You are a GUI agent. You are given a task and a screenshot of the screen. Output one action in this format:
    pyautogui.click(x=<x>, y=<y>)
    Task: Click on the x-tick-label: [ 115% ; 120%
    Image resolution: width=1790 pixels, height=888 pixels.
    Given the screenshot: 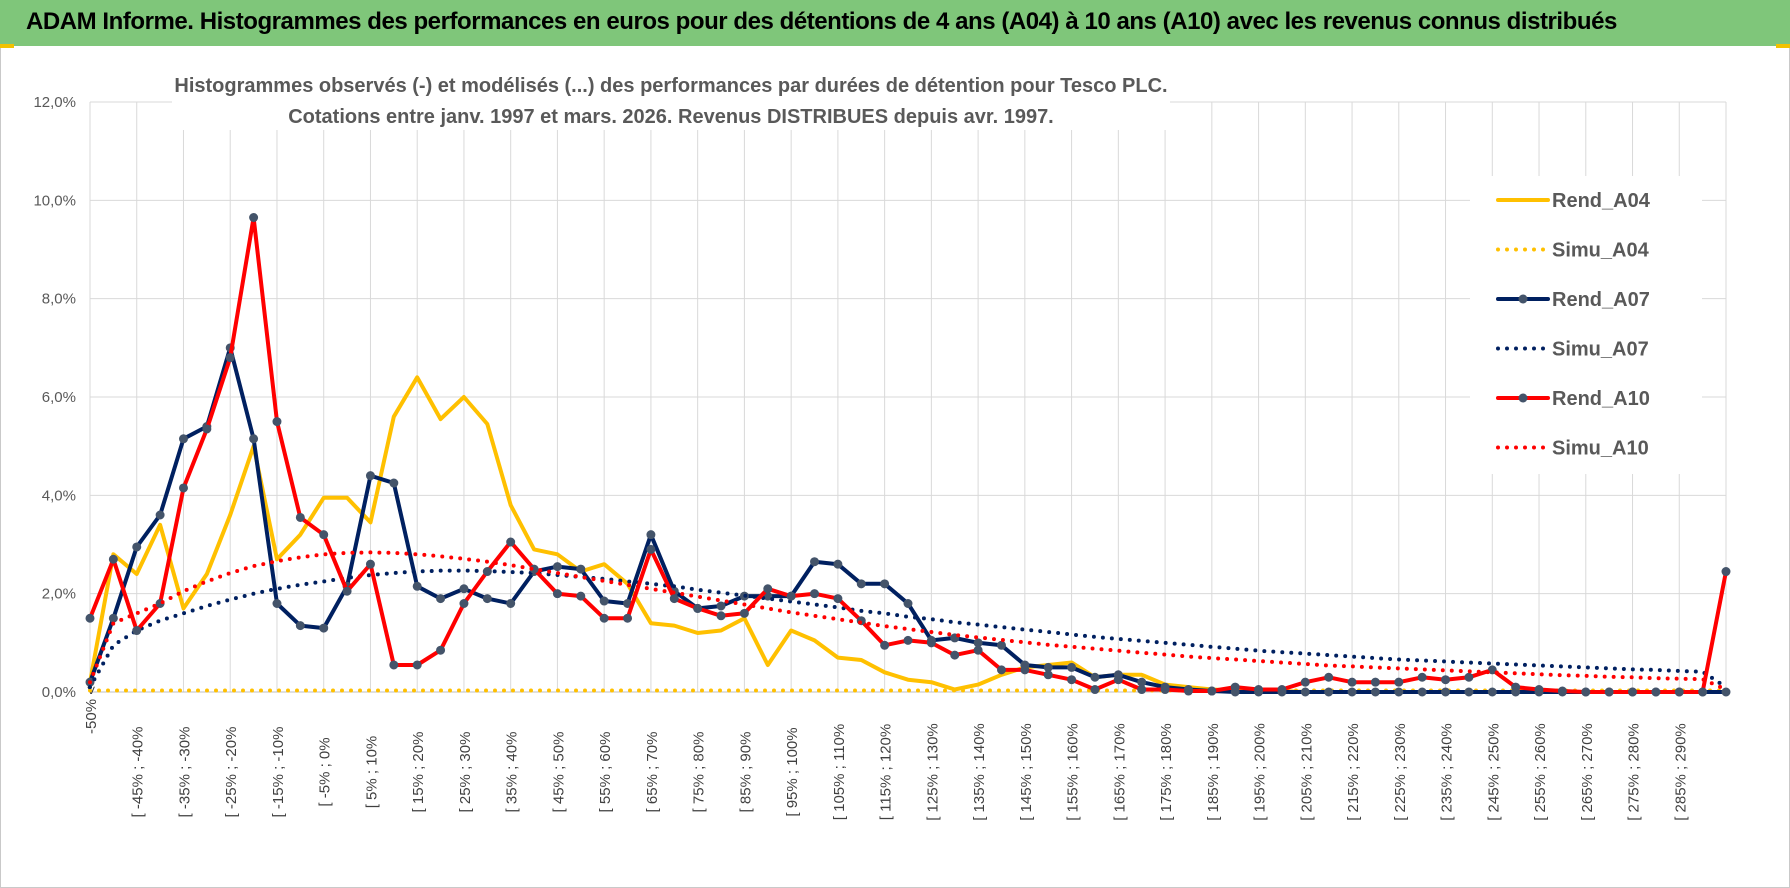 What is the action you would take?
    pyautogui.click(x=886, y=772)
    